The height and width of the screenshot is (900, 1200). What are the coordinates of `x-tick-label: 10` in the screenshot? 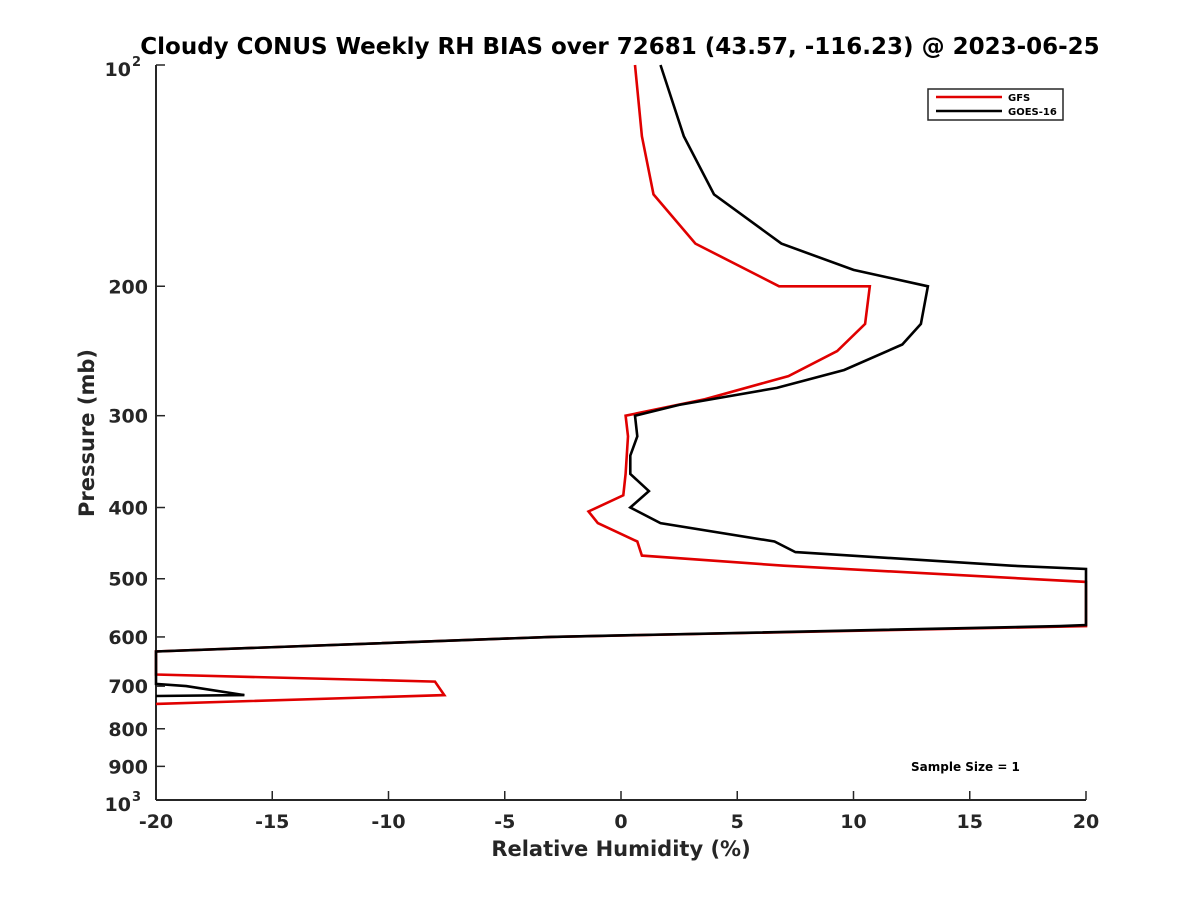 It's located at (853, 822).